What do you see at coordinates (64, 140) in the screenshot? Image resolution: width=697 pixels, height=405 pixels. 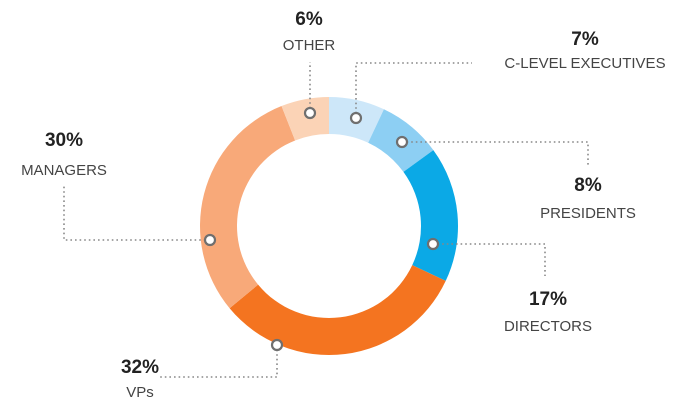 I see `value-label: 30%` at bounding box center [64, 140].